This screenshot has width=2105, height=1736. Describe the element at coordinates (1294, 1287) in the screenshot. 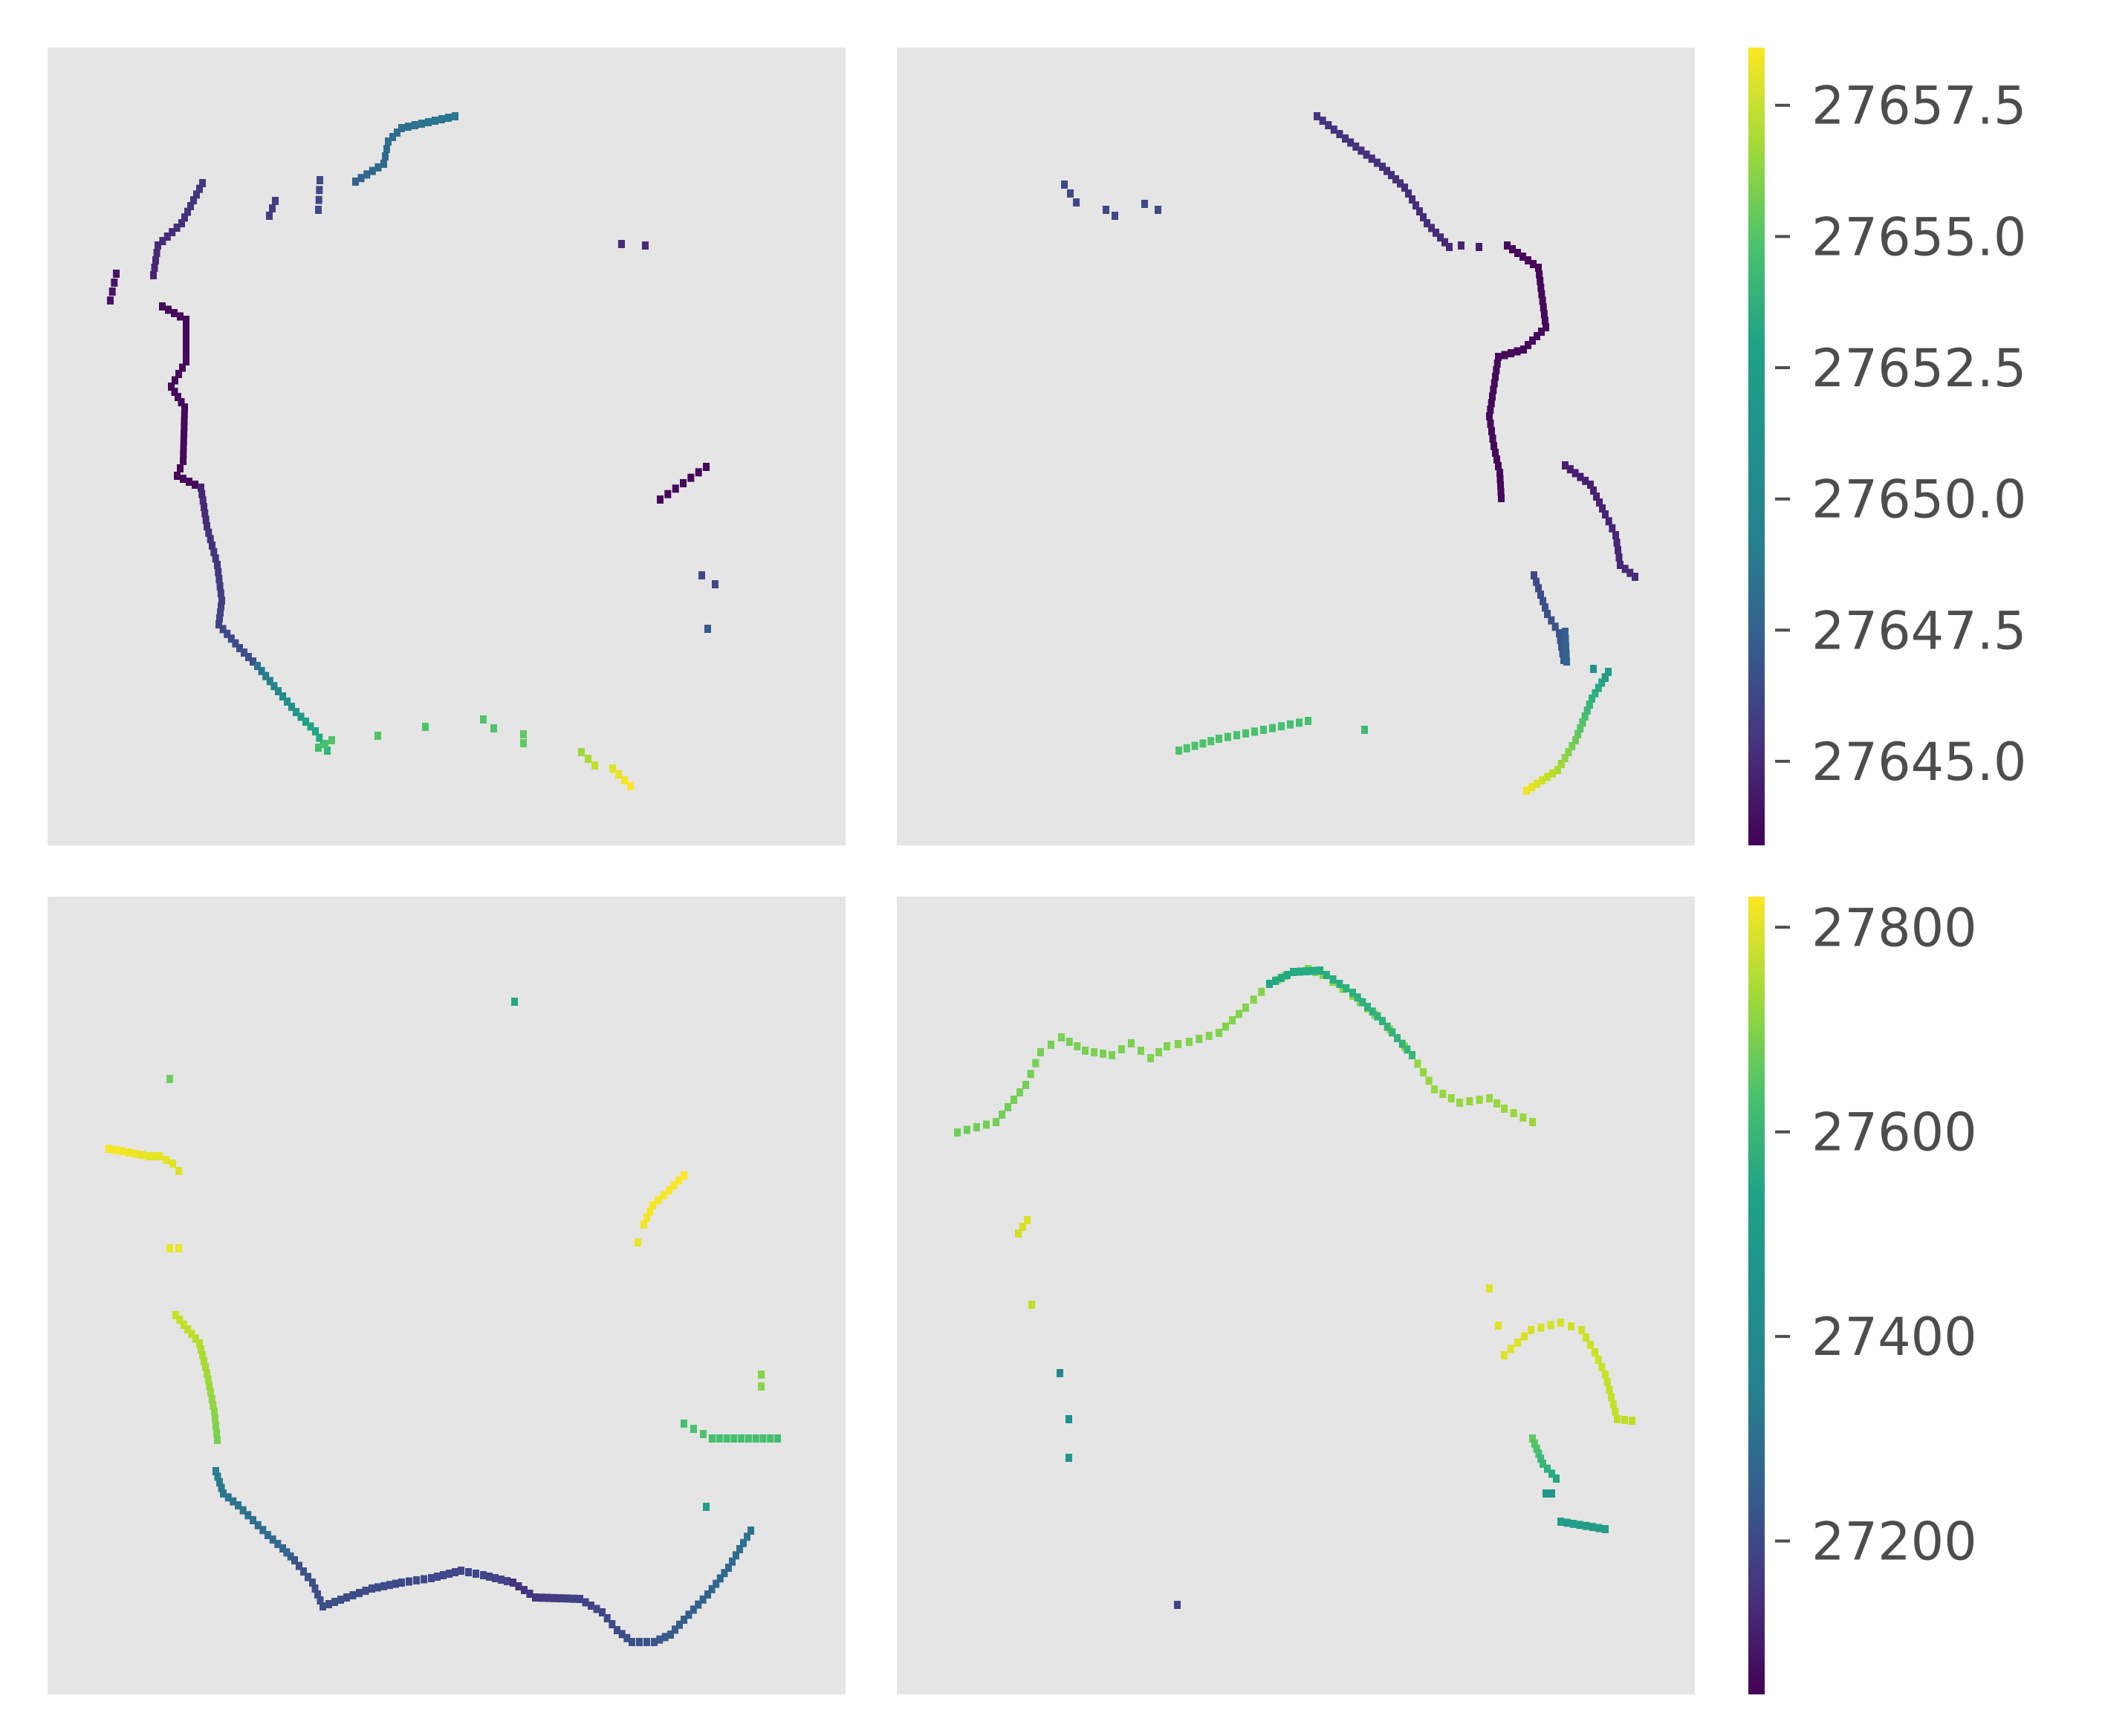

I see `panel-bottom-right-pixels` at that location.